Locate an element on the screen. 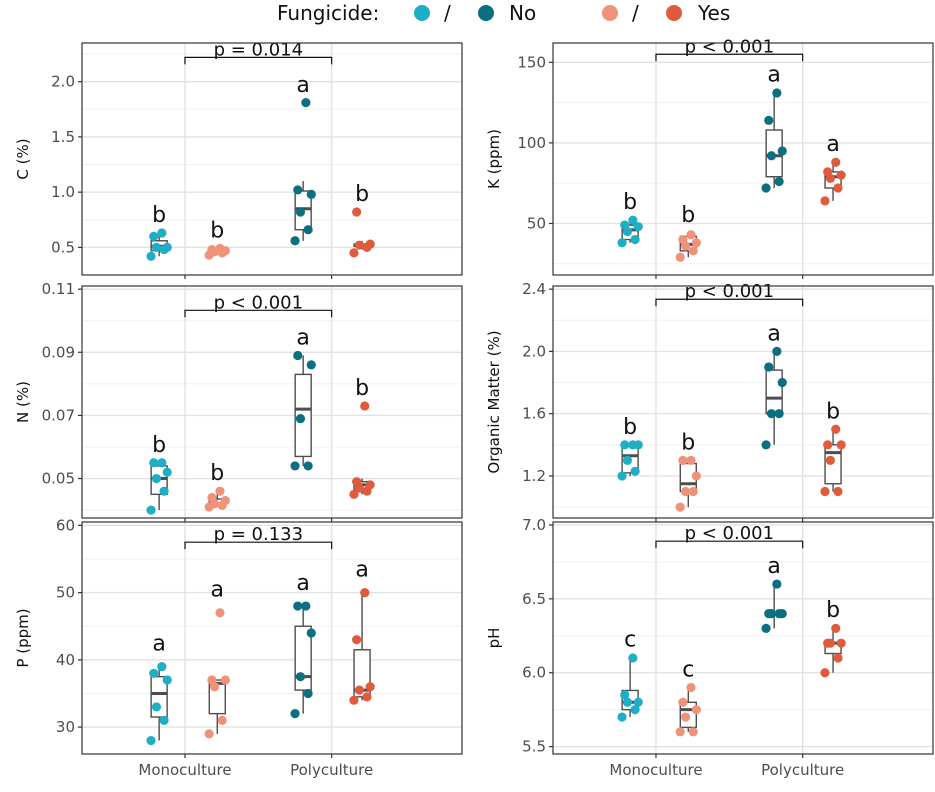 This screenshot has width=935, height=792. group-monoculture-yes: b is located at coordinates (217, 486).